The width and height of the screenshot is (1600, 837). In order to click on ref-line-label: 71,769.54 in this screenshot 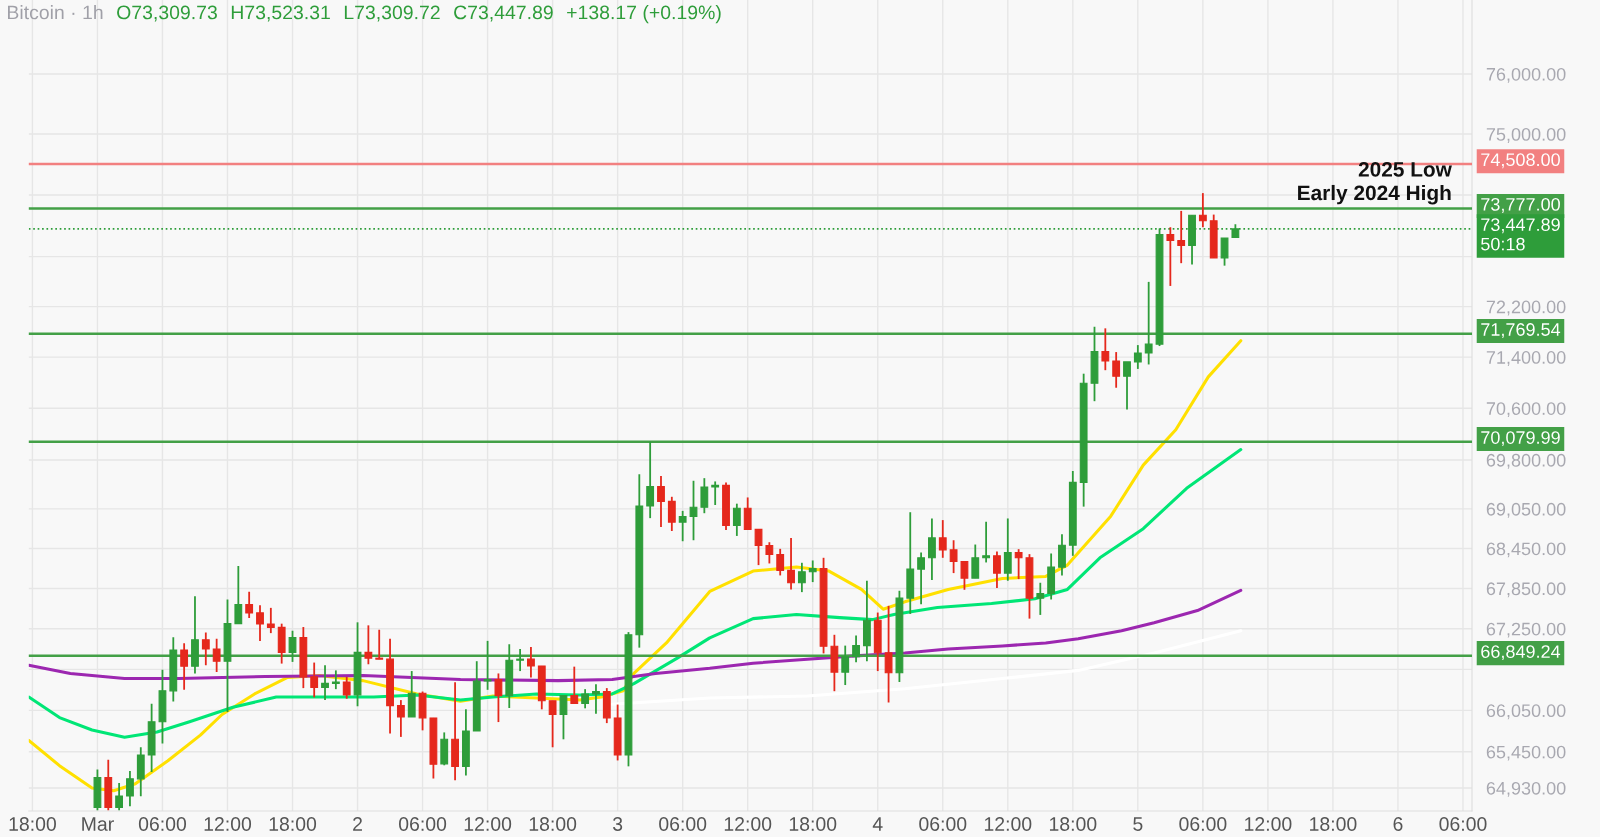, I will do `click(1521, 331)`.